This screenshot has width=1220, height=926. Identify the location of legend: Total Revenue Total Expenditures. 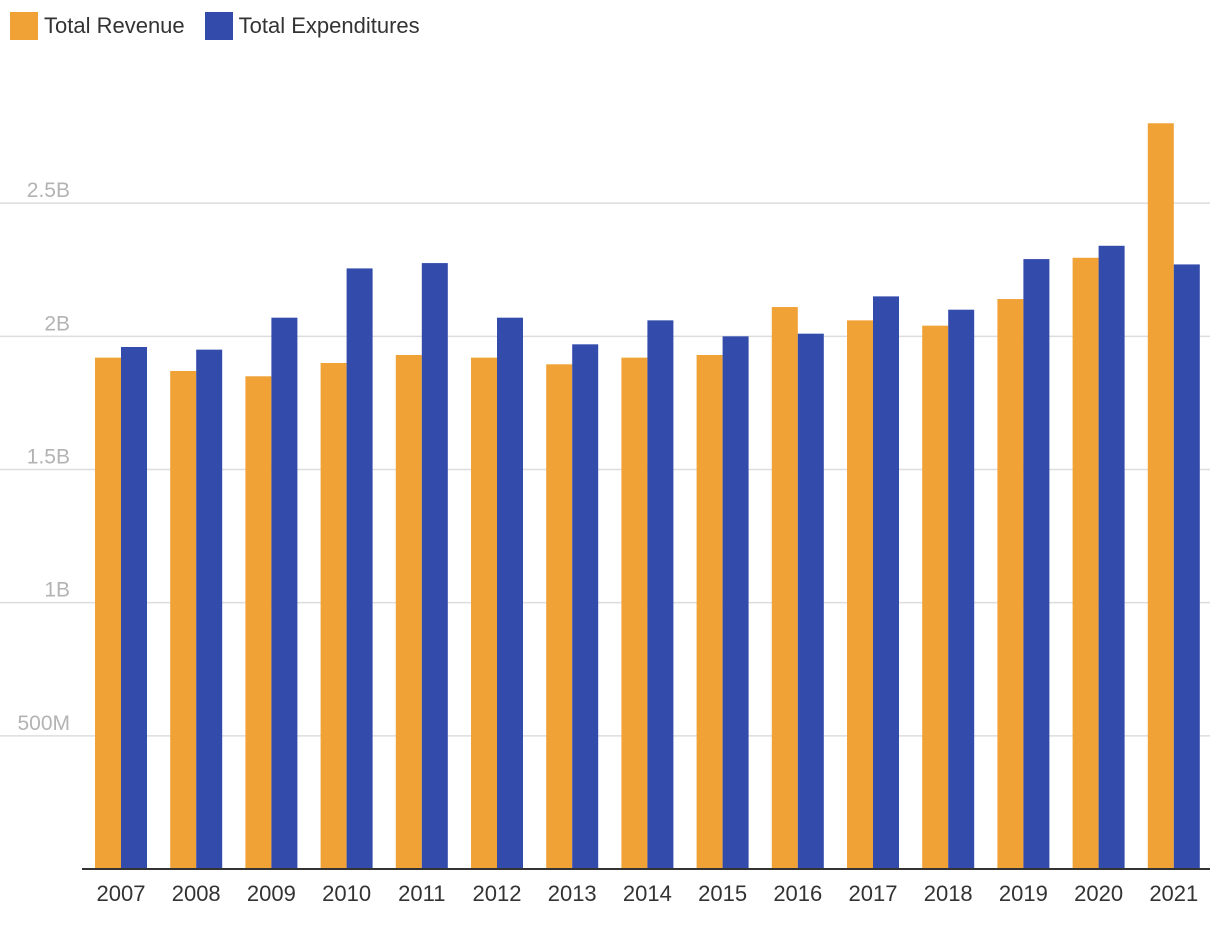
(215, 26).